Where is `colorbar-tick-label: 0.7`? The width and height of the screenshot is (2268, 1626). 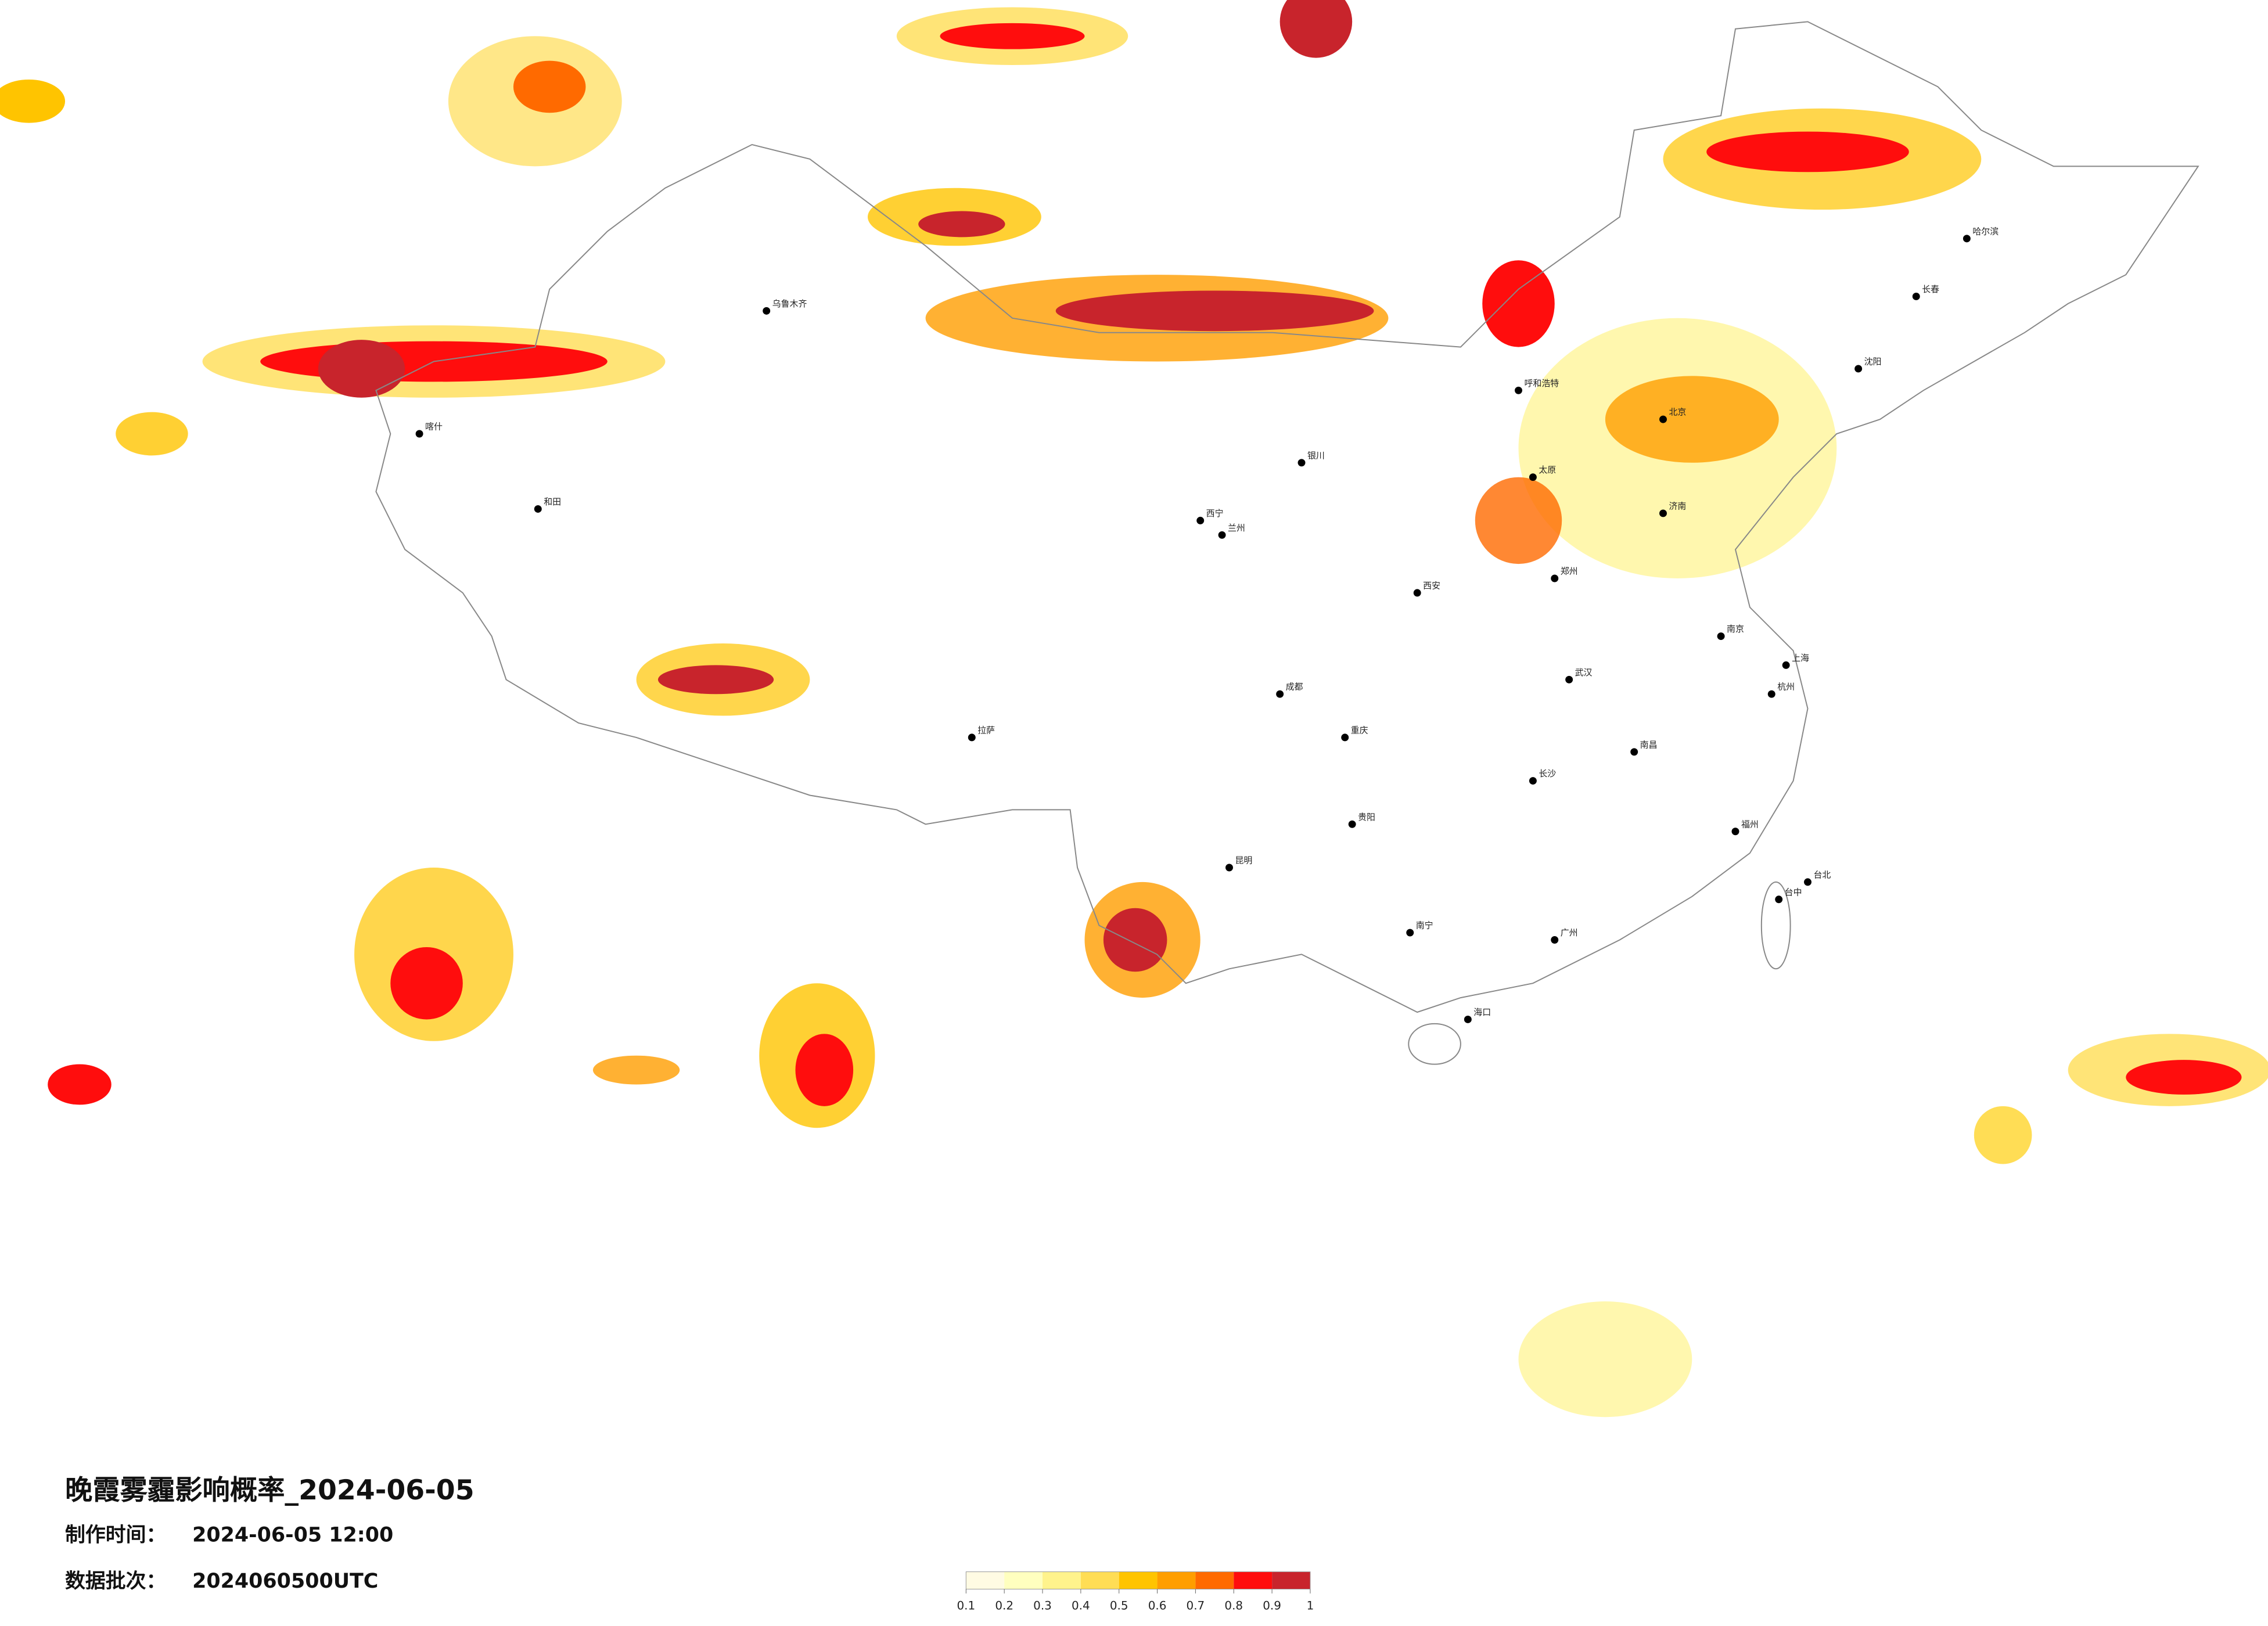
colorbar-tick-label: 0.7 is located at coordinates (1196, 1606).